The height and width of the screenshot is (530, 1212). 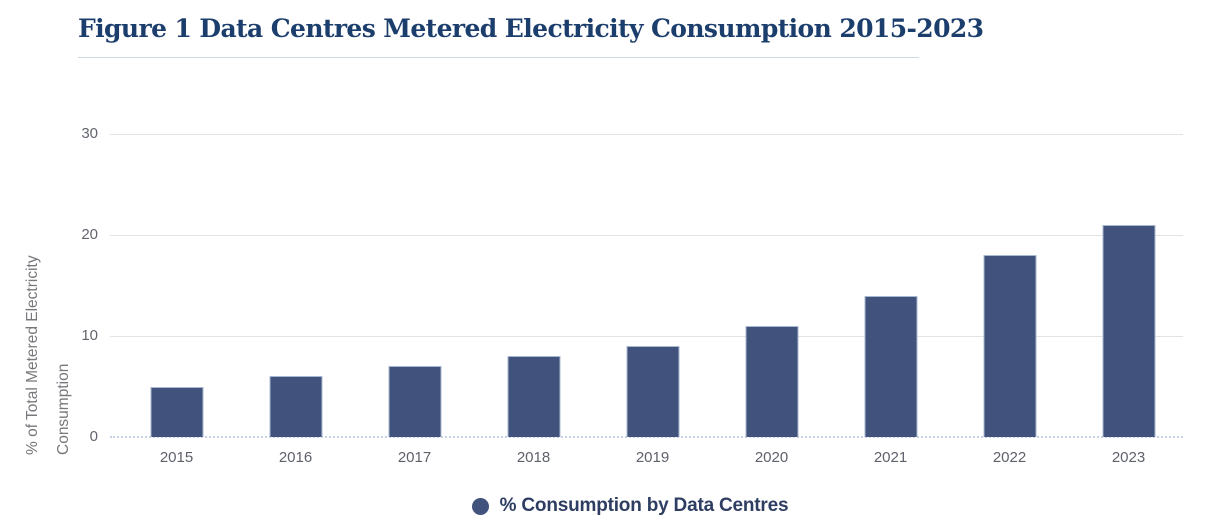 What do you see at coordinates (1009, 457) in the screenshot?
I see `x-tick-label-2022: 2022` at bounding box center [1009, 457].